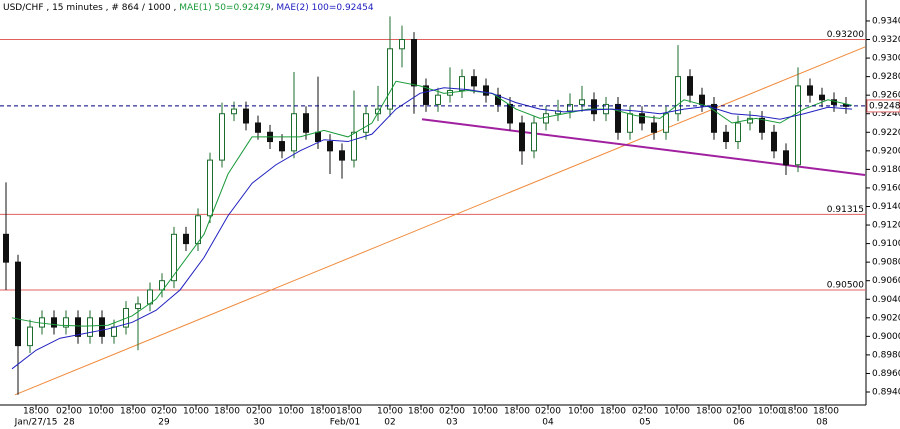  I want to click on y-tick-label: 0.90600, so click(886, 281).